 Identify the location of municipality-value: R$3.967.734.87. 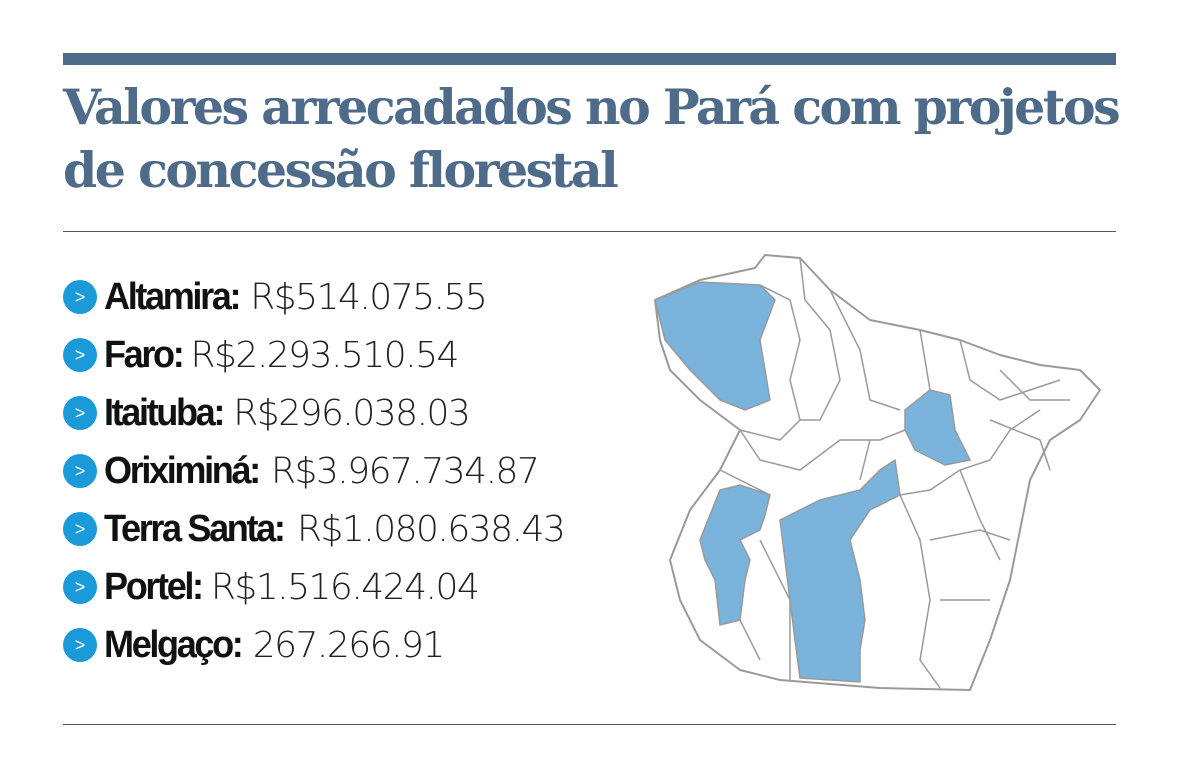
(405, 471).